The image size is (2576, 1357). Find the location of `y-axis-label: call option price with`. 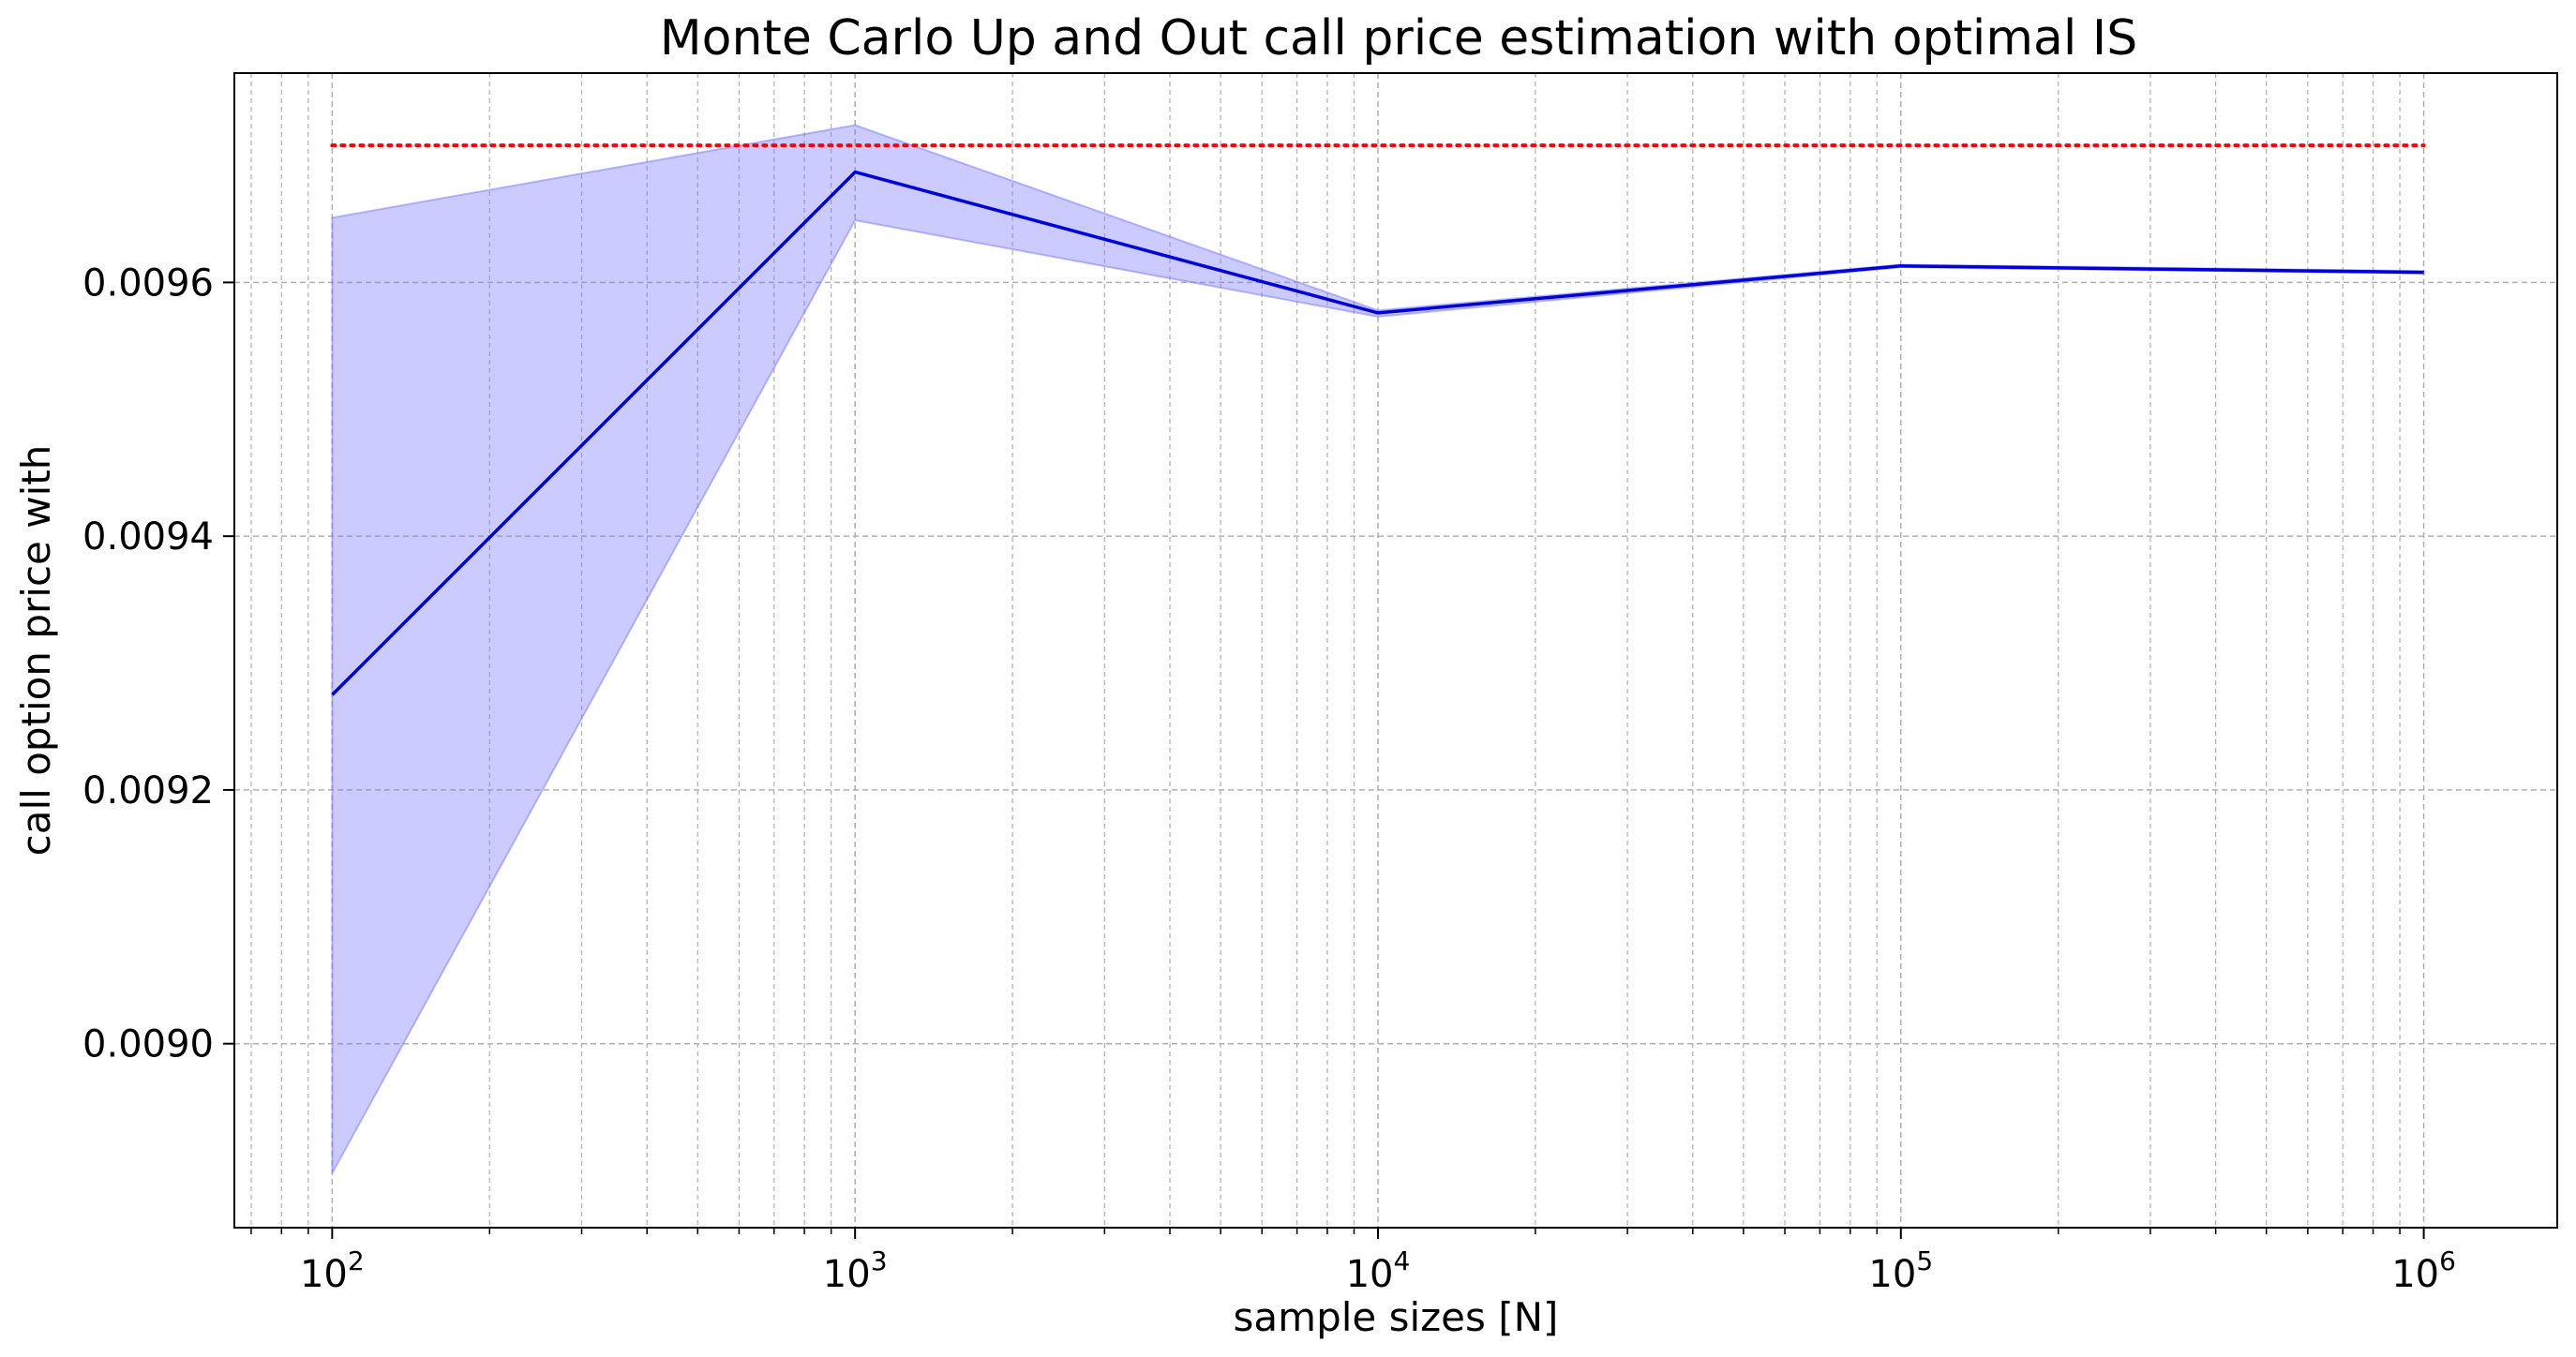

y-axis-label: call option price with is located at coordinates (36, 651).